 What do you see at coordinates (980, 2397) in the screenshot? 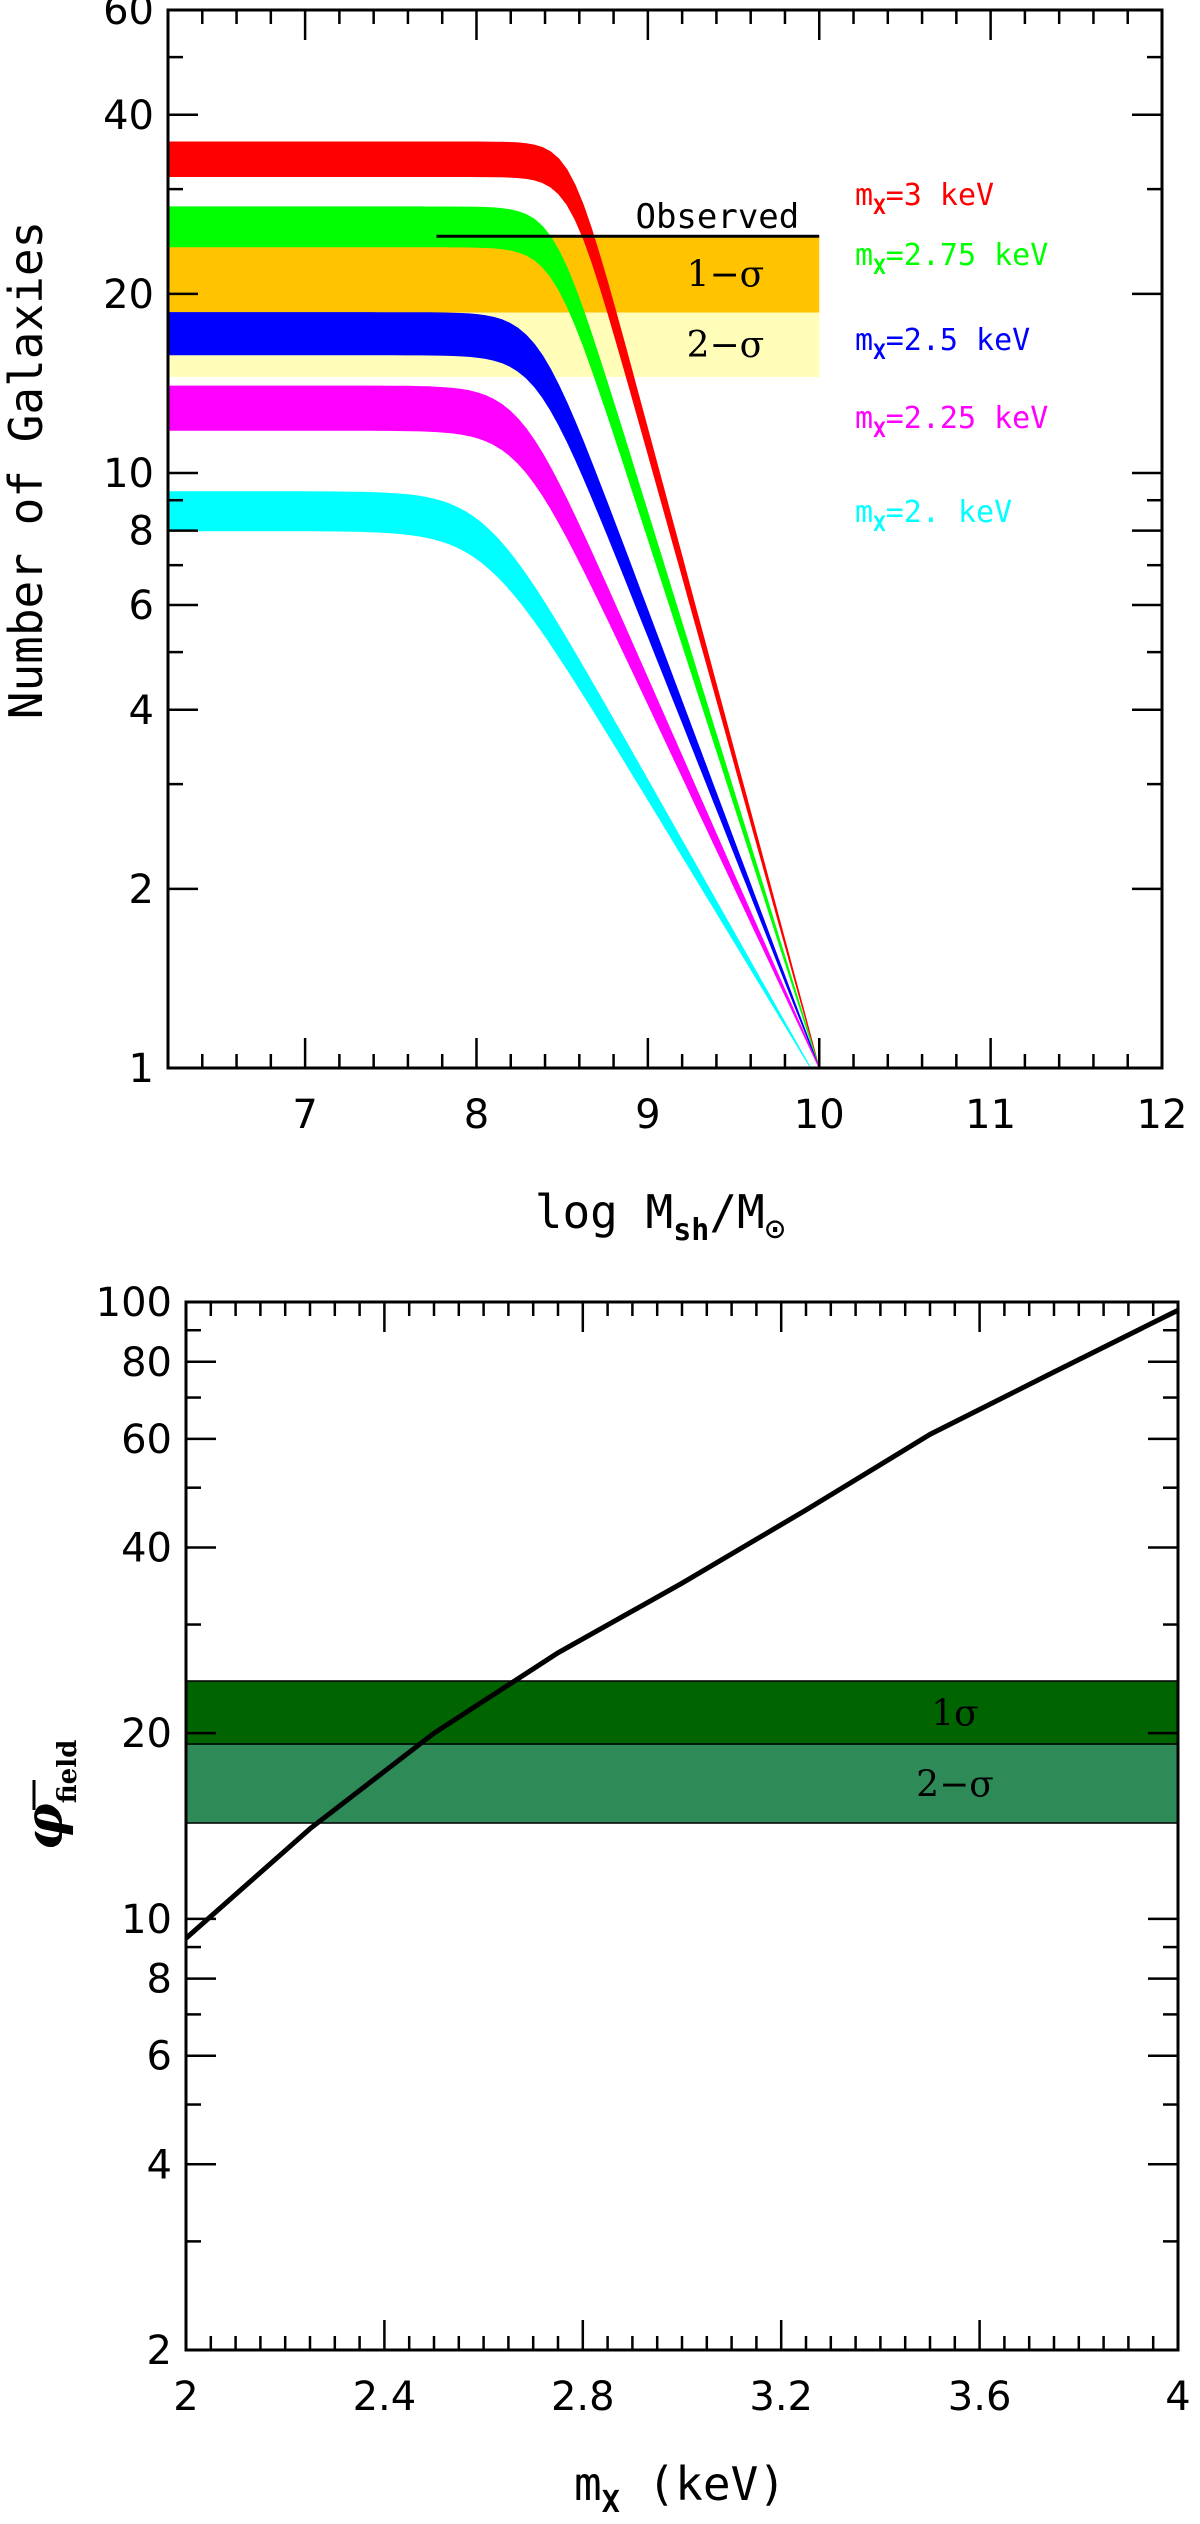
I see `bottom-x-tick-label: 3.6` at bounding box center [980, 2397].